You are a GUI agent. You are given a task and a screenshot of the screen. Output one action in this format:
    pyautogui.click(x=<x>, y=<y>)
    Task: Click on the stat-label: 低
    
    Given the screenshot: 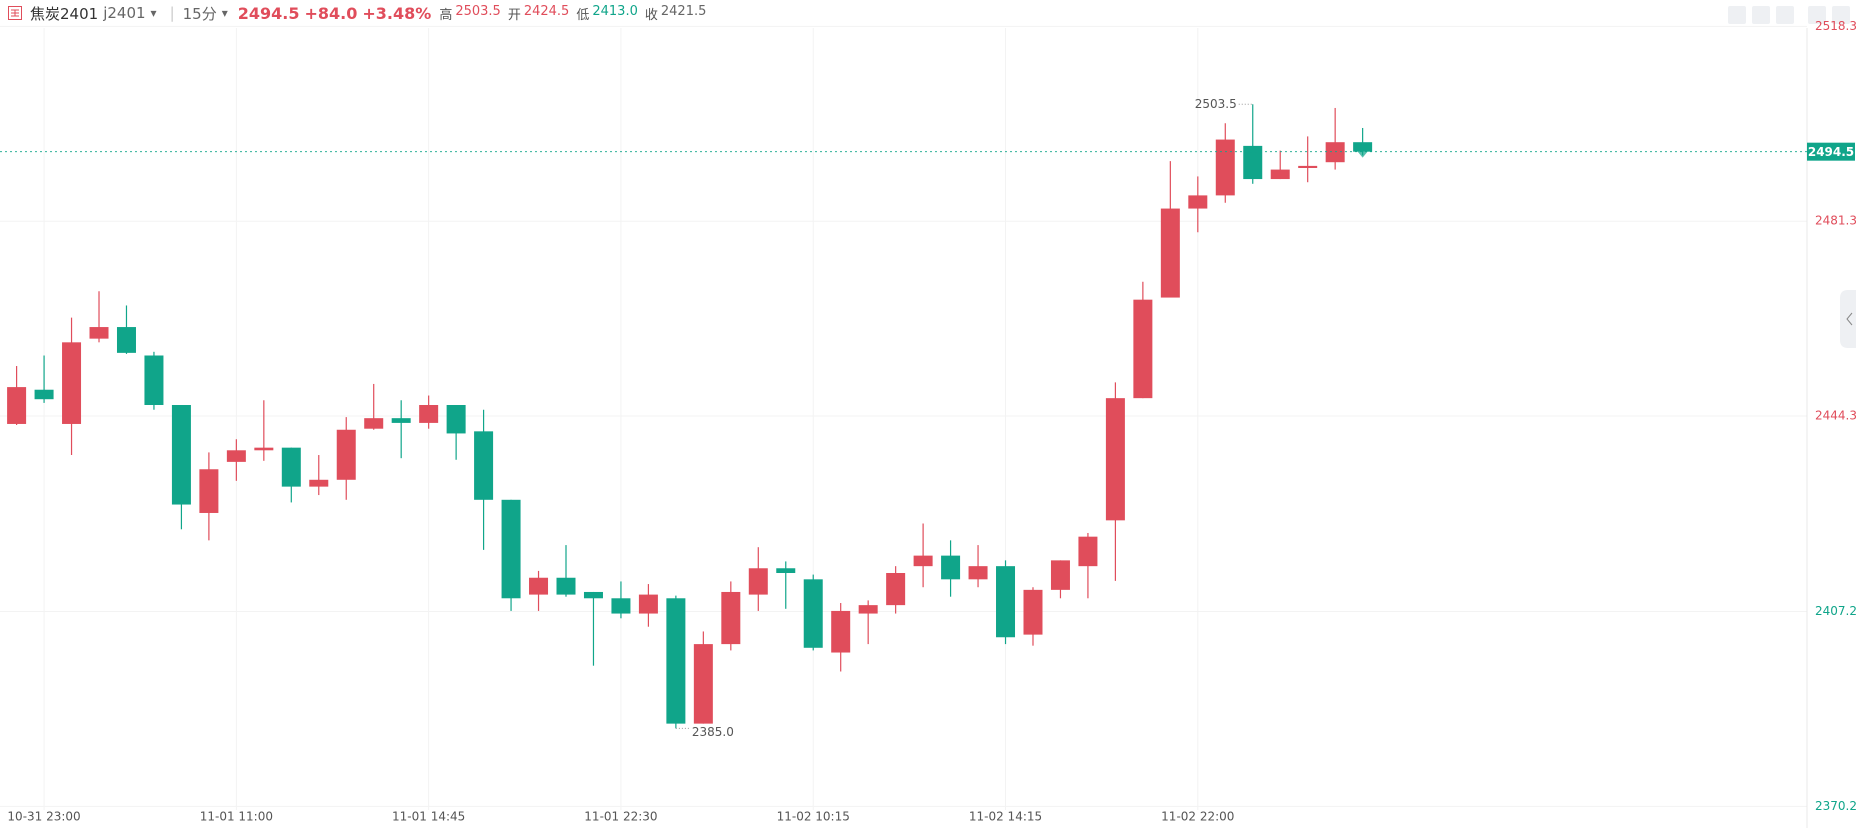 What is the action you would take?
    pyautogui.click(x=583, y=15)
    